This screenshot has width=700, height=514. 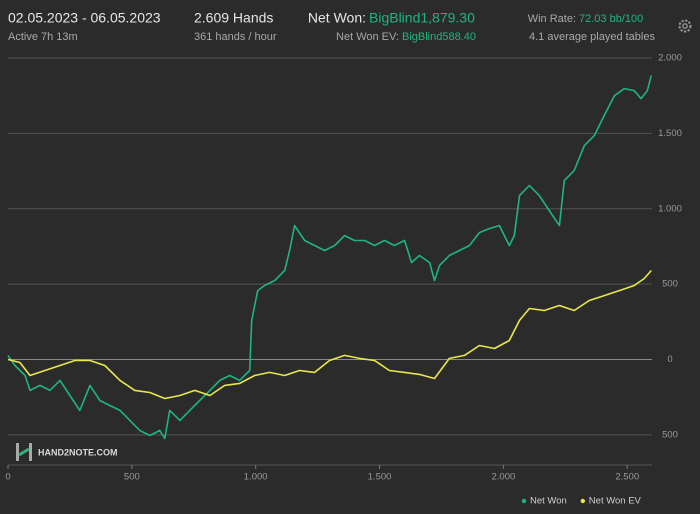 What do you see at coordinates (337, 18) in the screenshot?
I see `net-won-label: Net Won:` at bounding box center [337, 18].